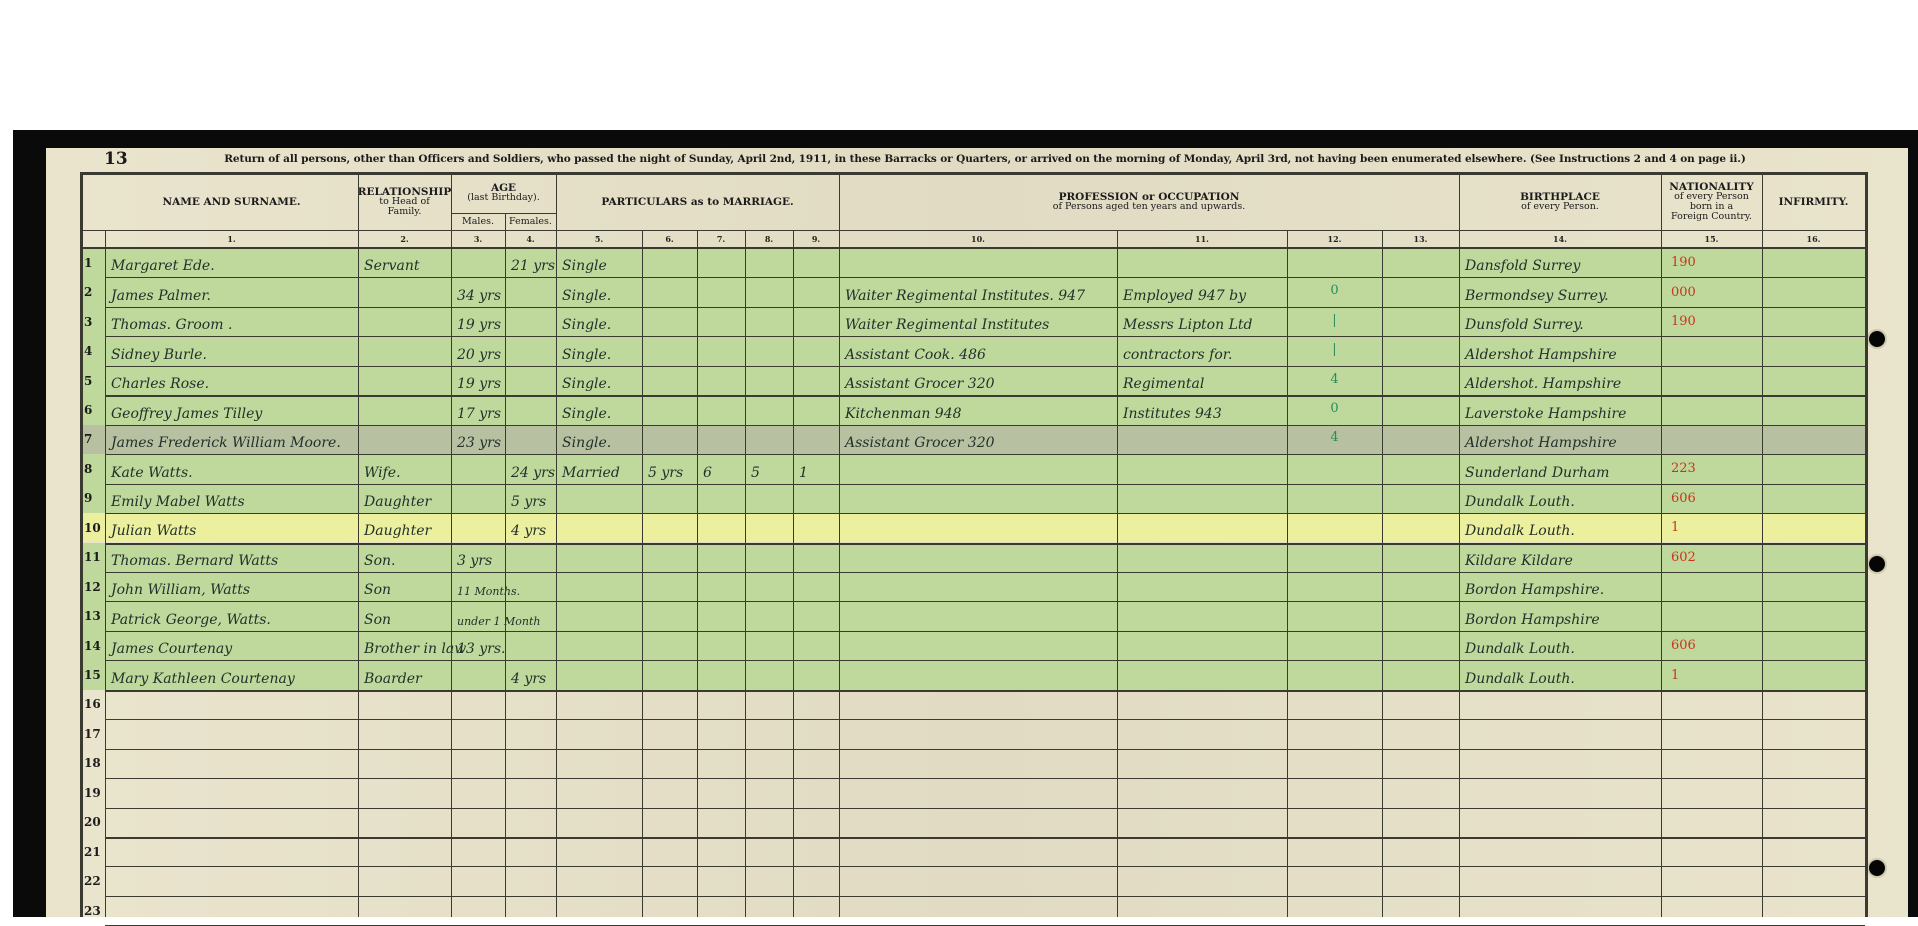  Describe the element at coordinates (92, 645) in the screenshot. I see `cell-no: 14` at that location.